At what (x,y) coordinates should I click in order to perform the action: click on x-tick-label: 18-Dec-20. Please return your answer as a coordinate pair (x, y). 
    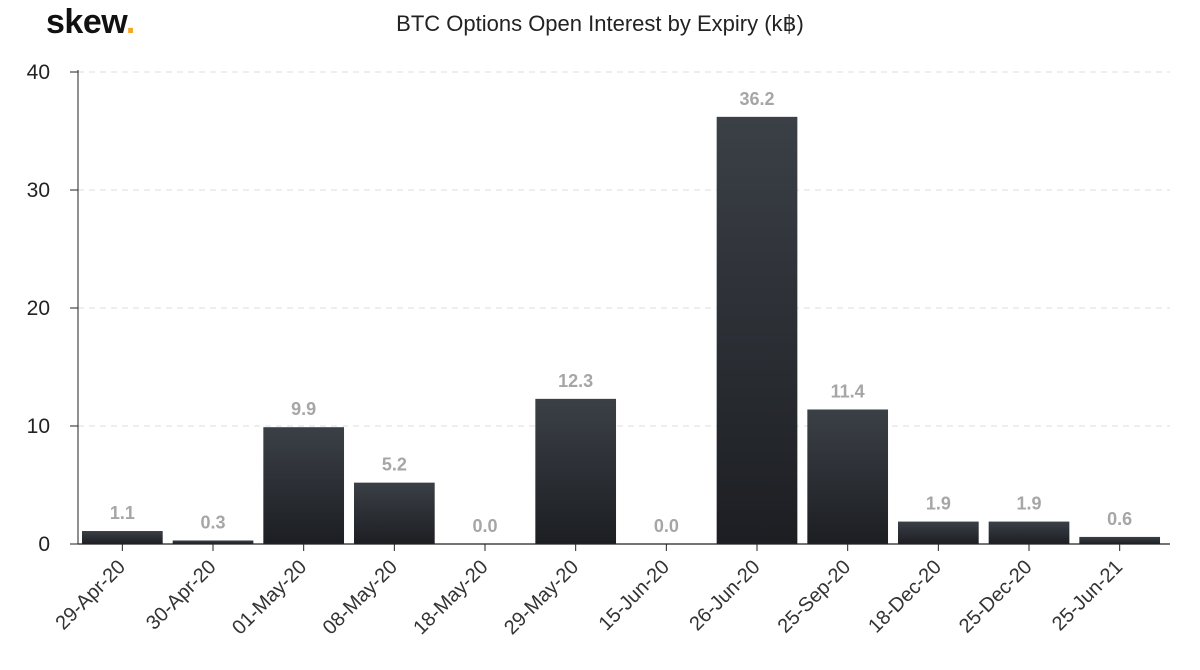
    Looking at the image, I should click on (905, 597).